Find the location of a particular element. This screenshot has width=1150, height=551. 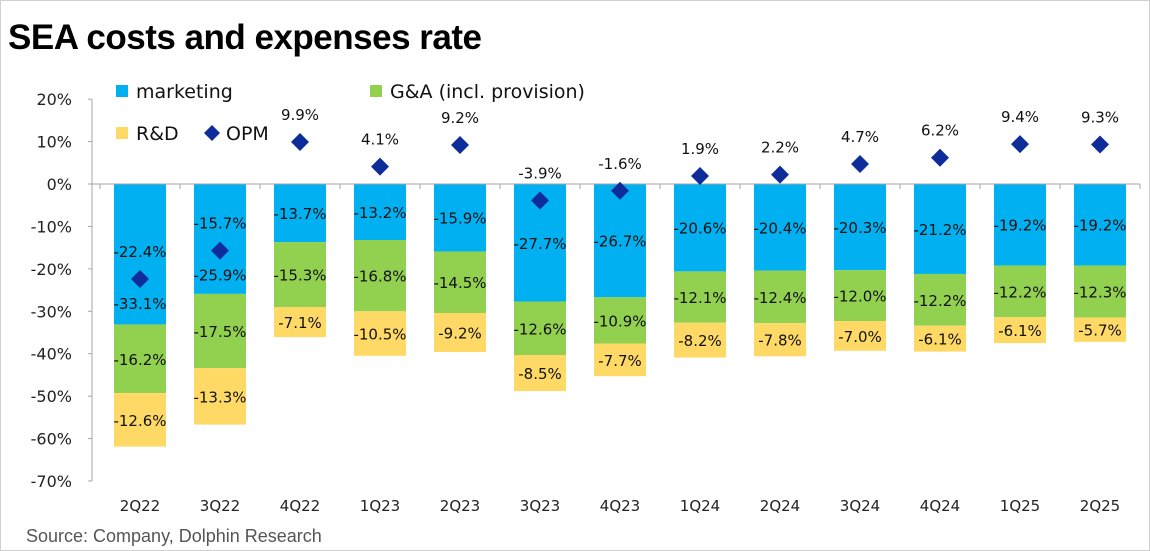

data-label-rd: -9.2% is located at coordinates (460, 334).